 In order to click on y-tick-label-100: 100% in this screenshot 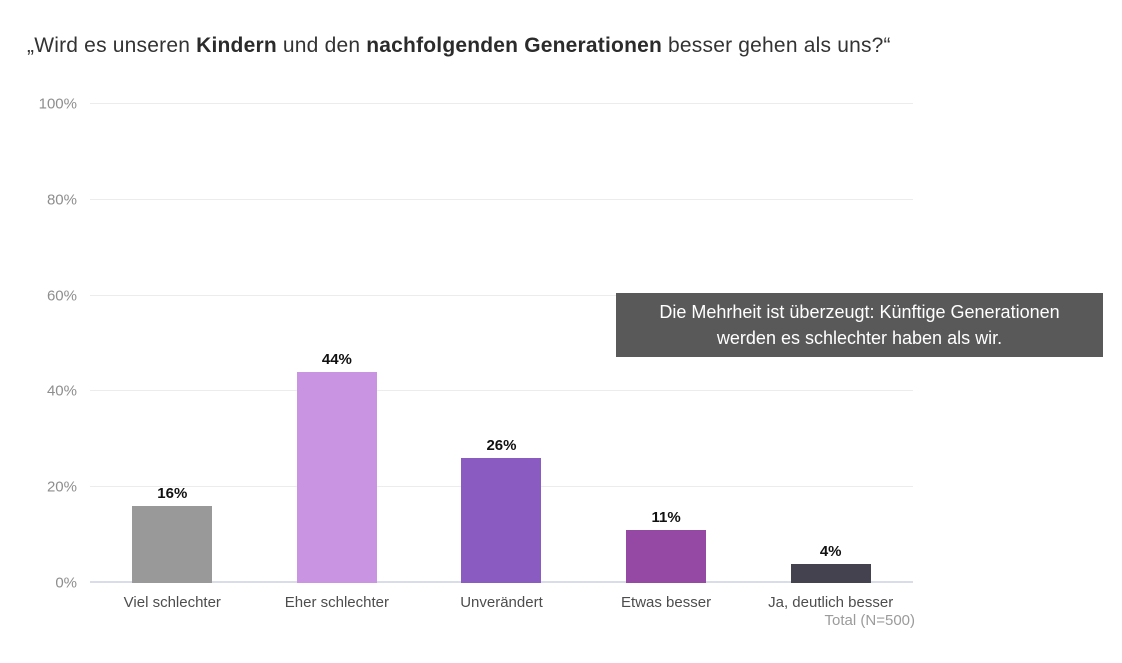, I will do `click(57, 104)`.